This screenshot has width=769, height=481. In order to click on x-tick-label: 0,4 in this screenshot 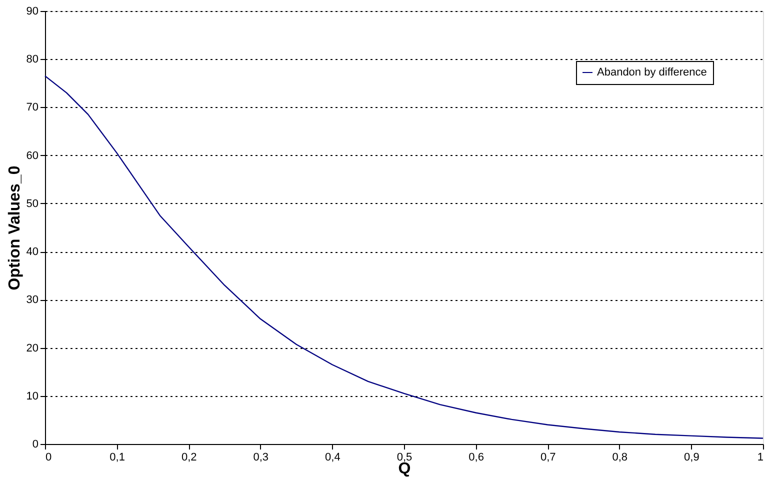, I will do `click(332, 458)`.